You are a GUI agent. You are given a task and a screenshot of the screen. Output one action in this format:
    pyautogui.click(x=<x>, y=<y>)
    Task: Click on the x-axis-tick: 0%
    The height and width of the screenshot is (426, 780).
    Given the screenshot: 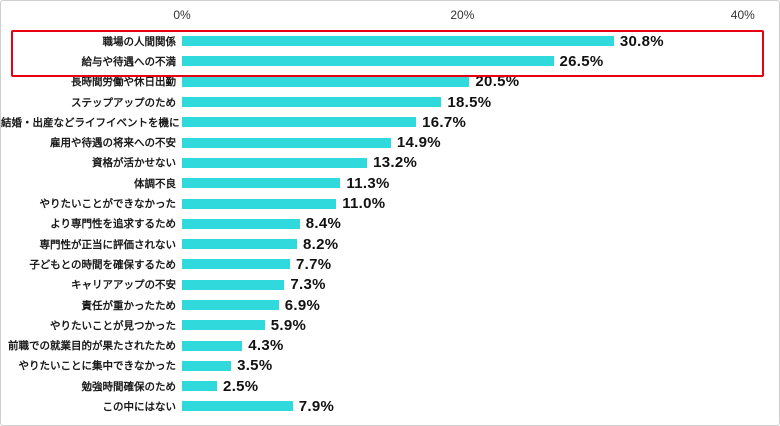 What is the action you would take?
    pyautogui.click(x=182, y=15)
    